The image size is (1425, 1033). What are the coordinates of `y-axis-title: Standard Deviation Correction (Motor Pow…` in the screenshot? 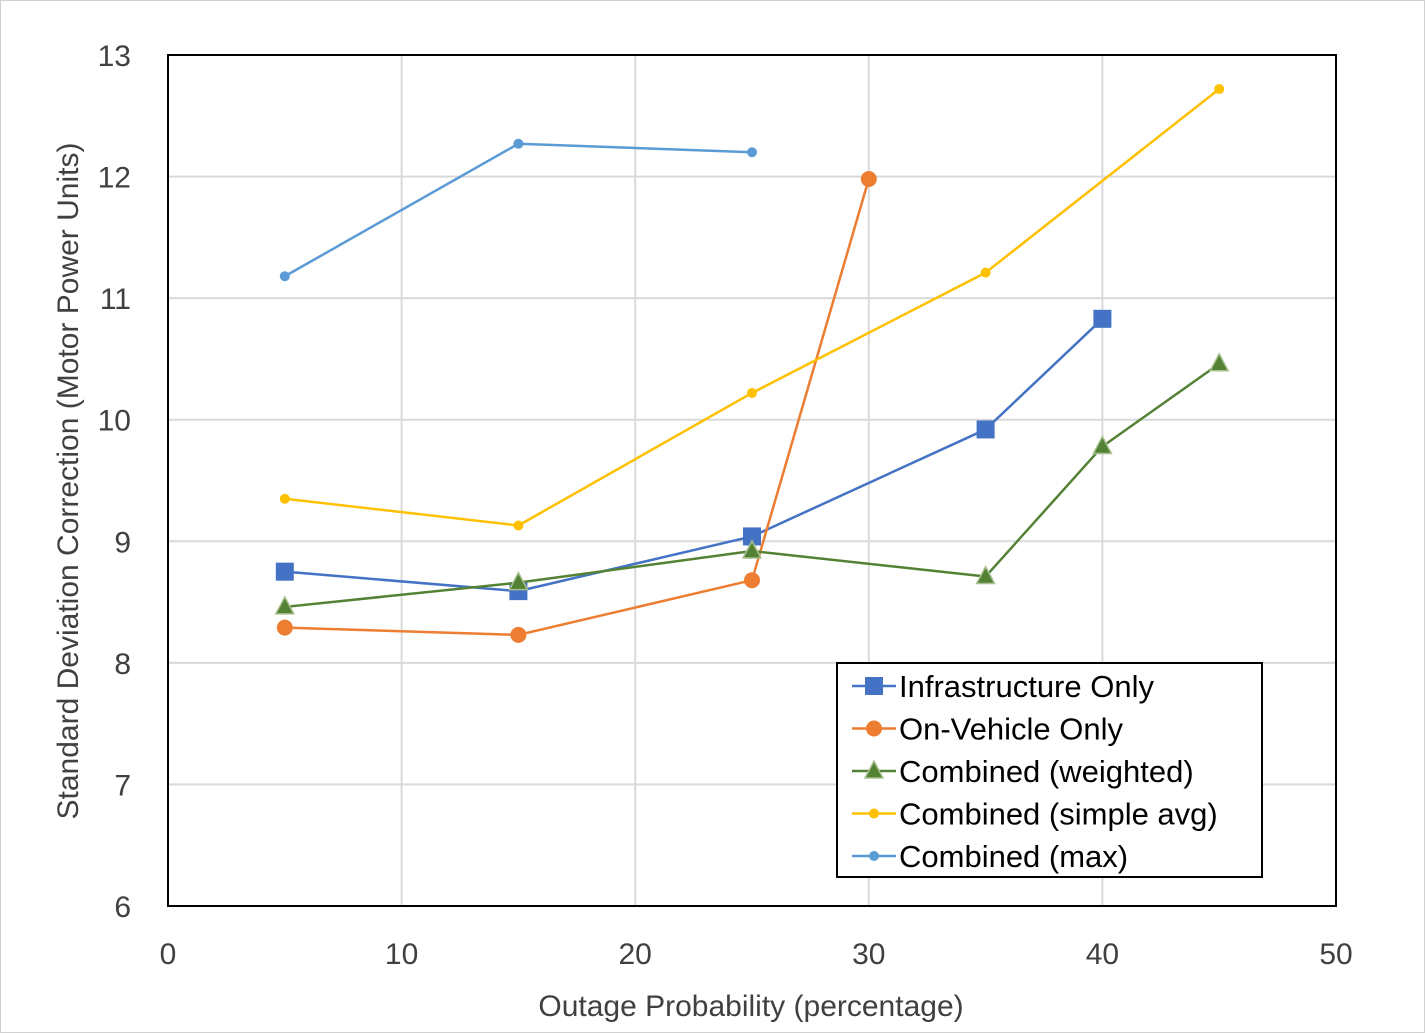 It's located at (68, 481).